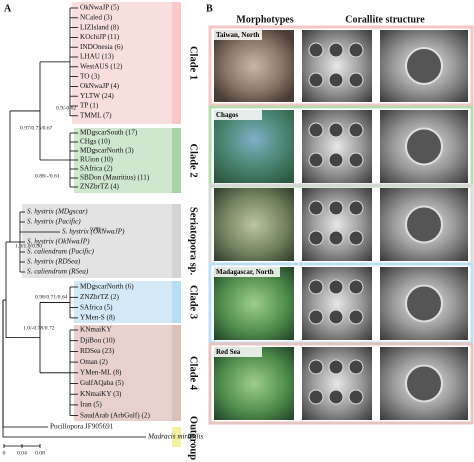  I want to click on panel-label: A, so click(8, 8).